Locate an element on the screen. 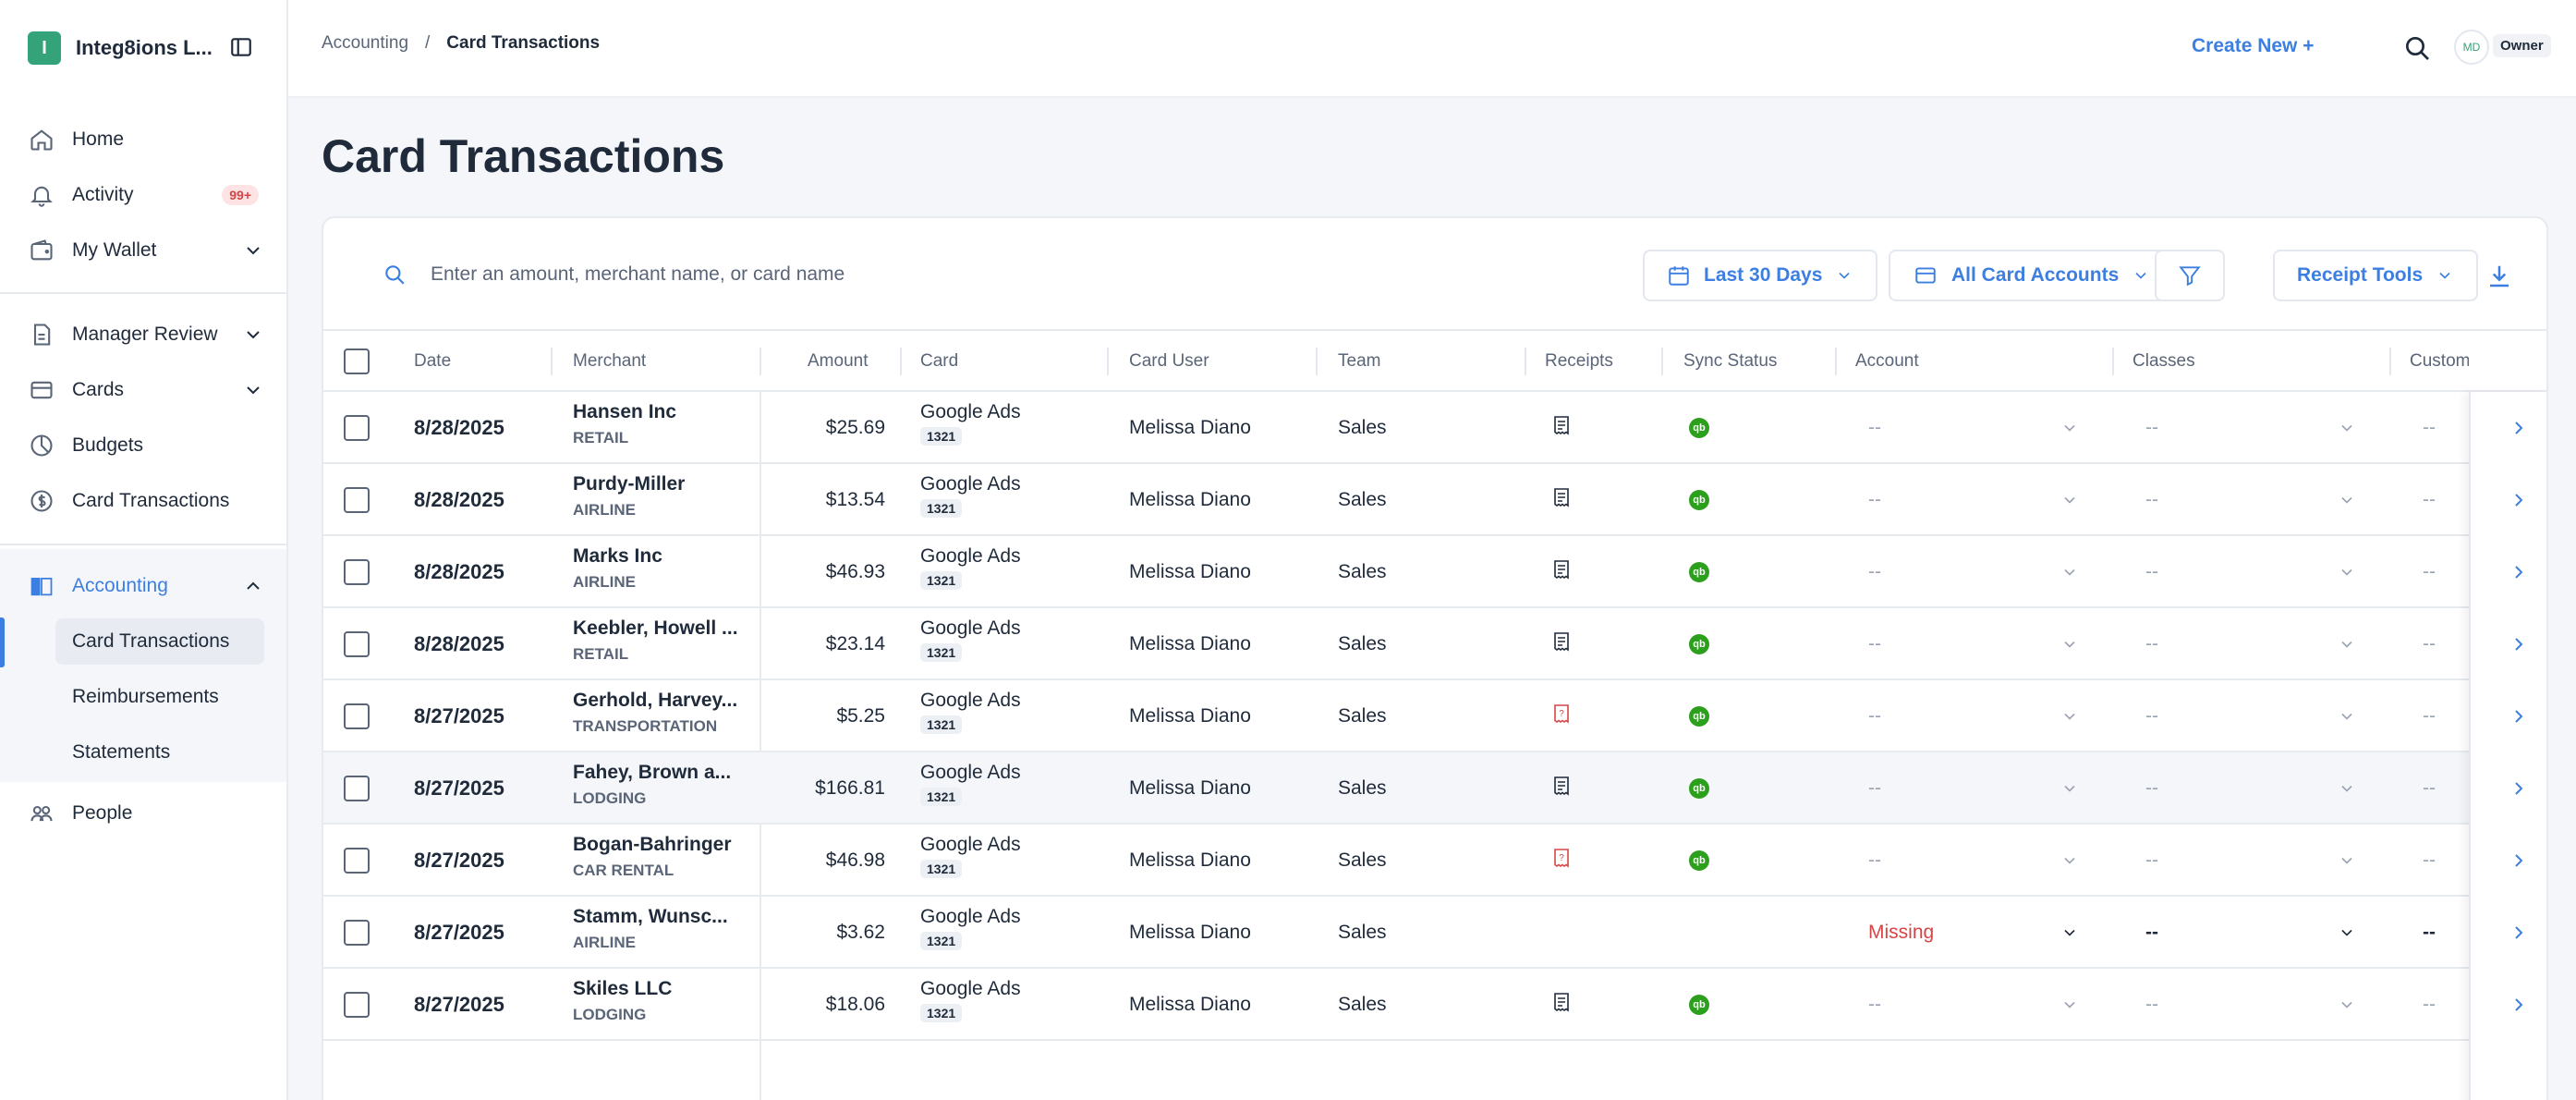 The image size is (2576, 1100). column-header-account: Account is located at coordinates (1887, 361).